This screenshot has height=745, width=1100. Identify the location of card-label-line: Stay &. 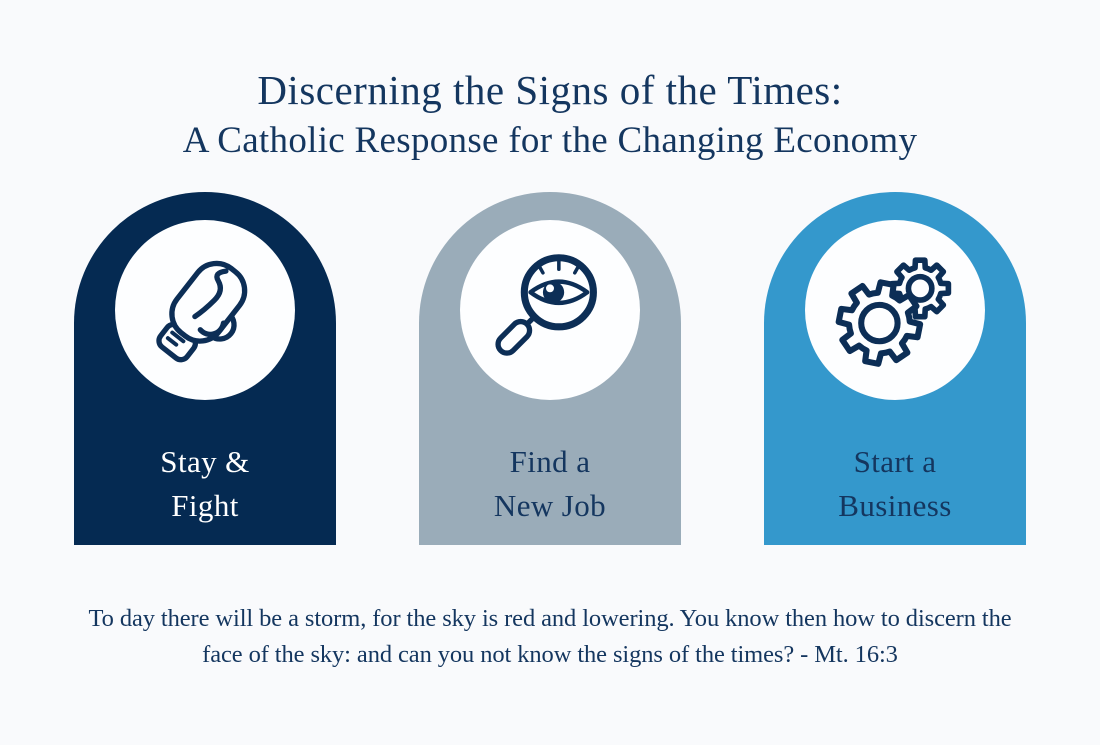
(205, 462).